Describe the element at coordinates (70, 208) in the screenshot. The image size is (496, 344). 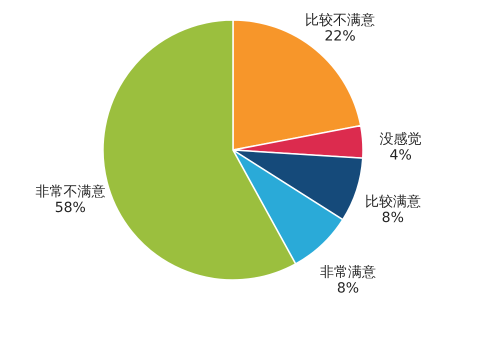
I see `data-label: 58%` at that location.